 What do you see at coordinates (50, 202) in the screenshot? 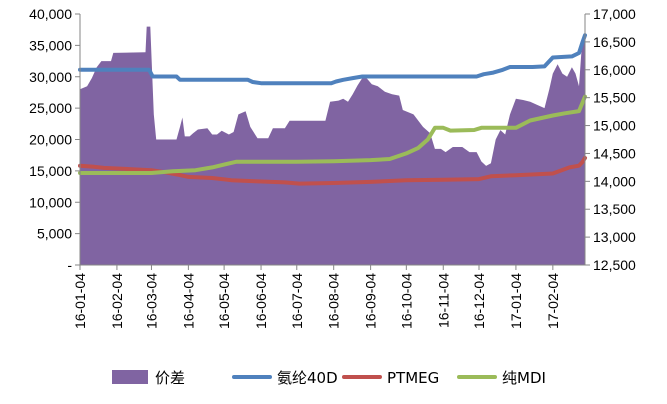
I see `left-tick-label: 10,000` at bounding box center [50, 202].